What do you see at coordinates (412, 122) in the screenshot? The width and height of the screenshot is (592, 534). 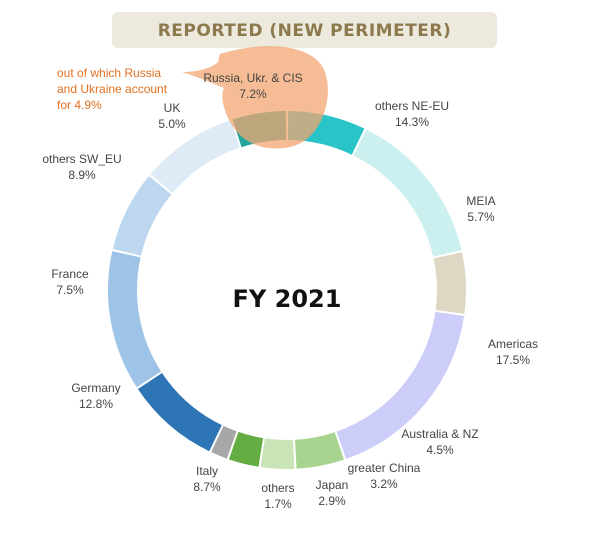 I see `value-label-others-ne-eu: 14.3%` at bounding box center [412, 122].